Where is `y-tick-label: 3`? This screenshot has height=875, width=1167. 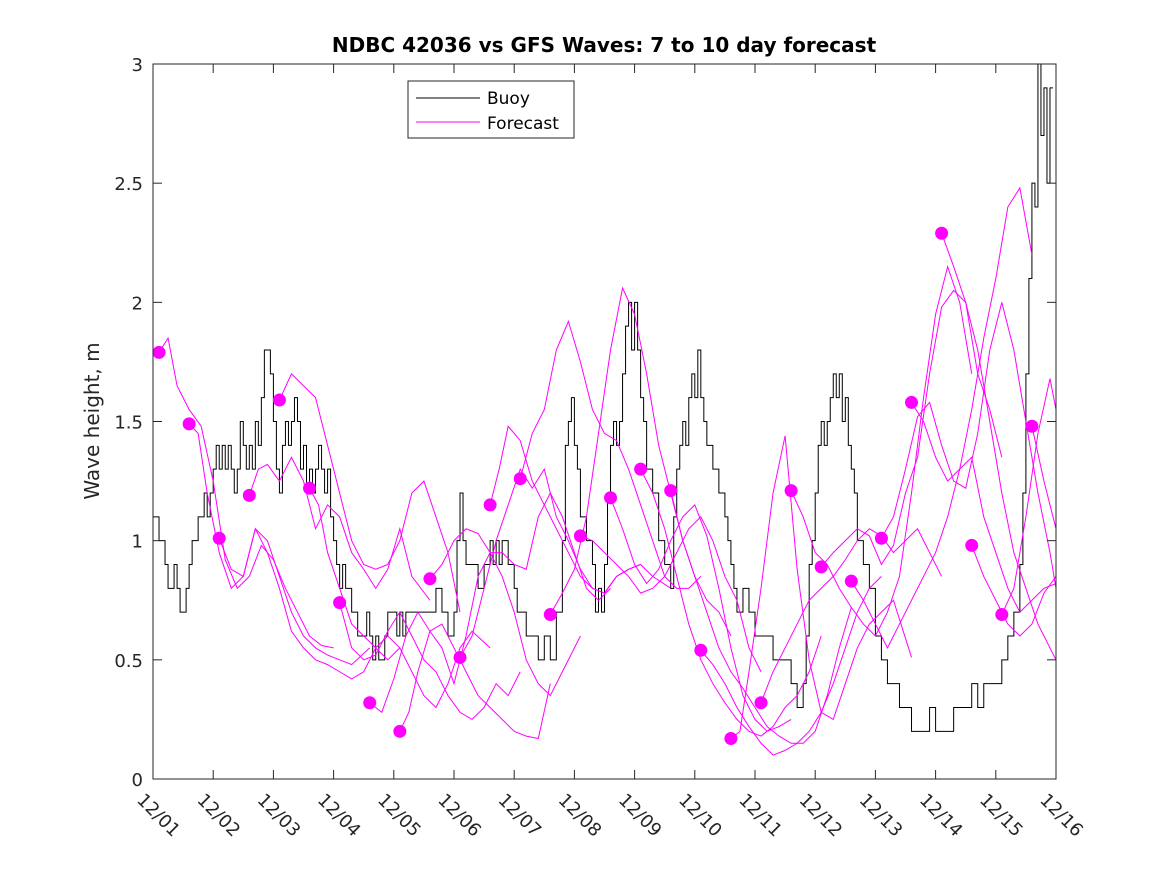
y-tick-label: 3 is located at coordinates (137, 65).